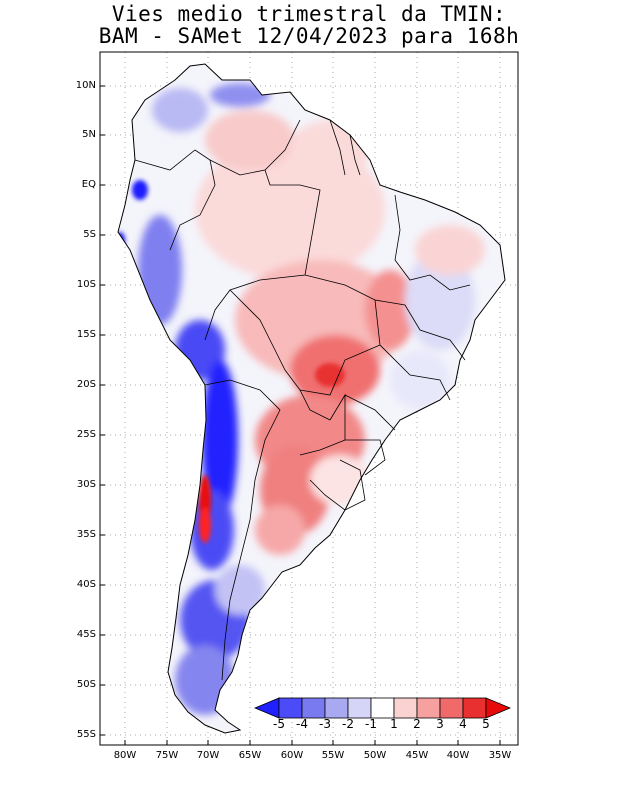  Describe the element at coordinates (309, 14) in the screenshot. I see `map-title-line1: Vies medio trimestral da TMIN:` at that location.